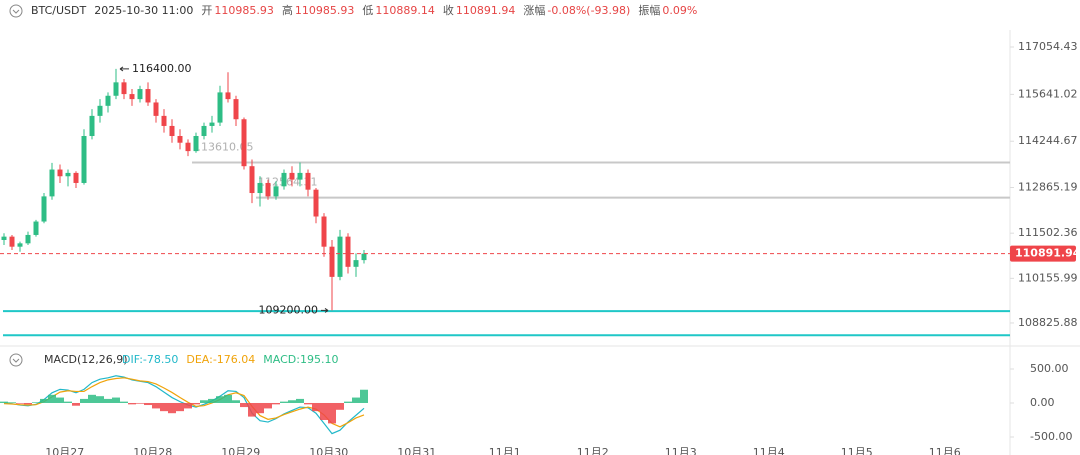  I want to click on last-price-label: 110891.94, so click(1047, 253).